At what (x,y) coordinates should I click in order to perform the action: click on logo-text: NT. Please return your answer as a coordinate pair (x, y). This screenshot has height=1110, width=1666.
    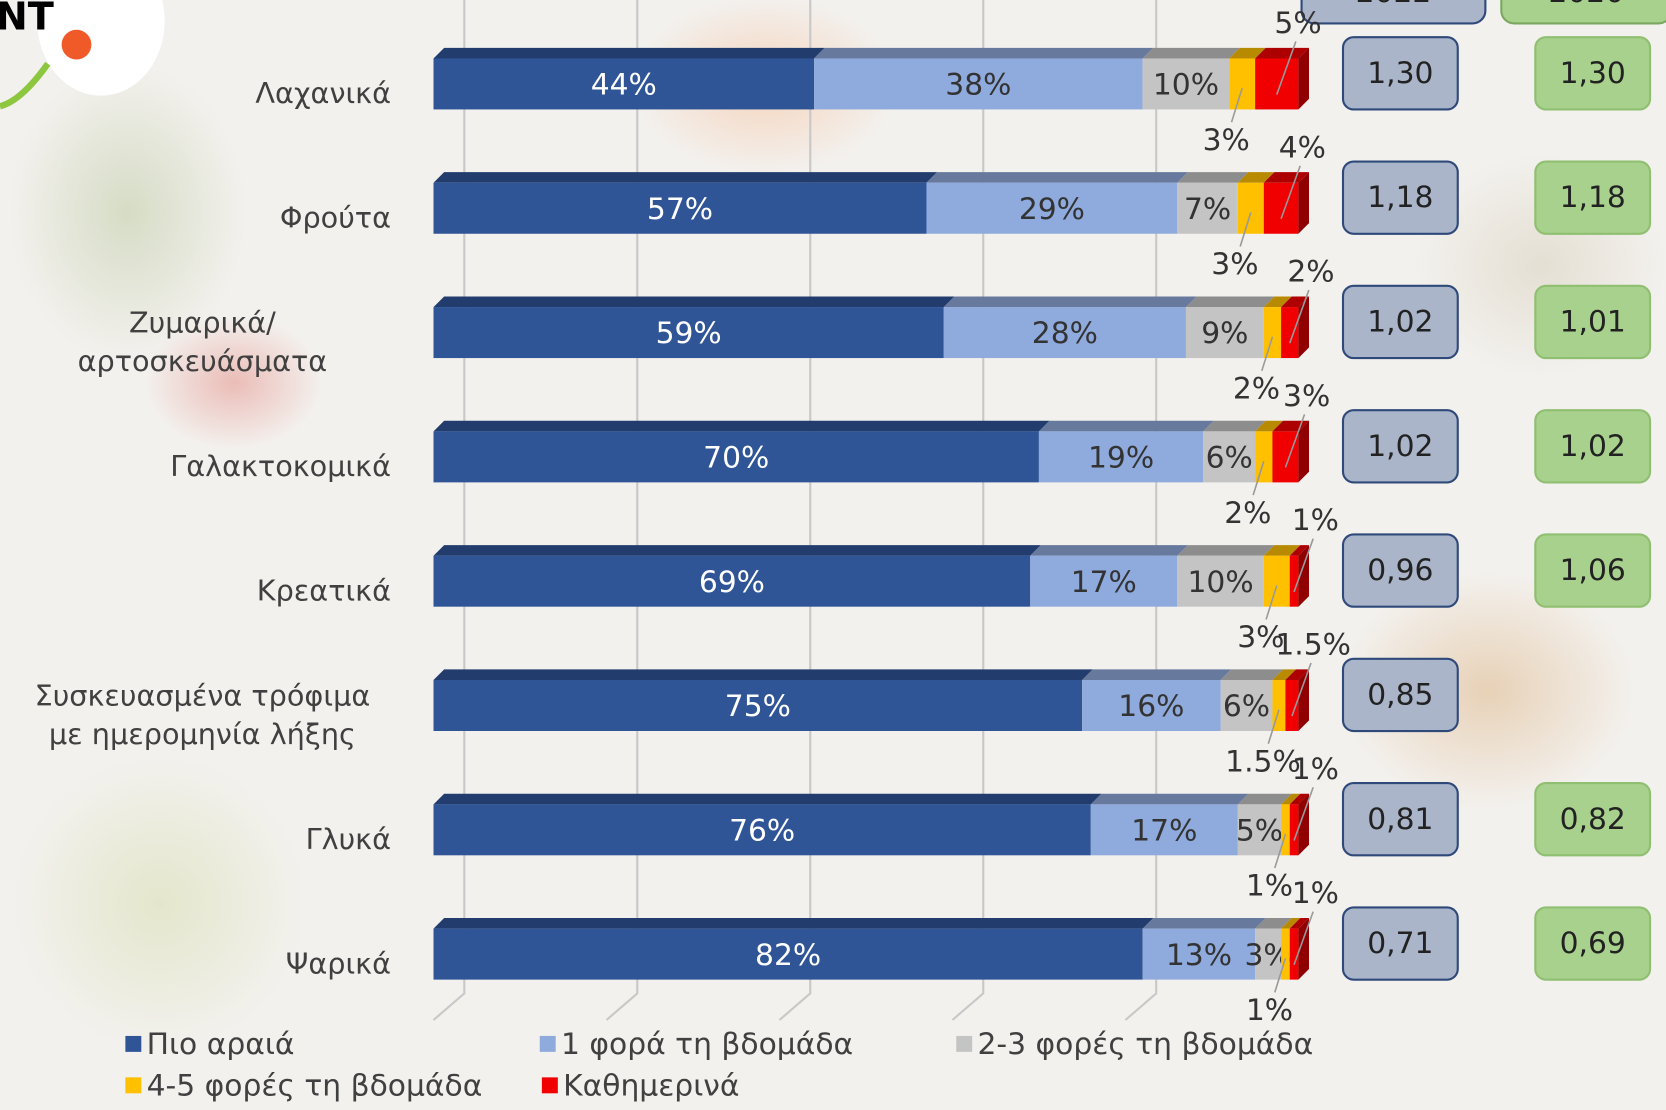
    Looking at the image, I should click on (27, 20).